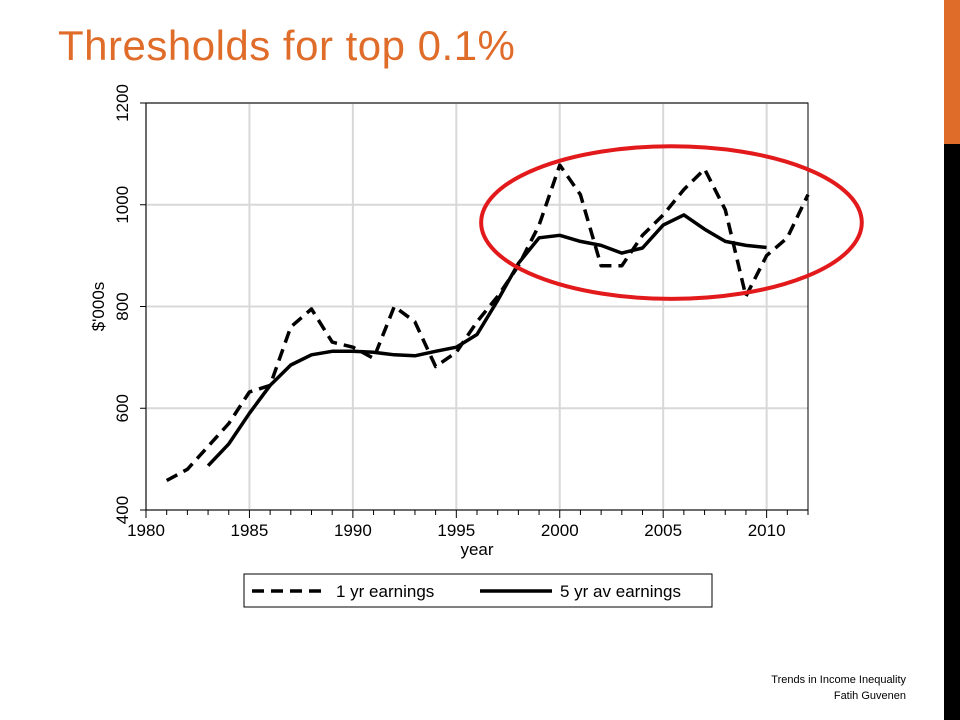  Describe the element at coordinates (353, 530) in the screenshot. I see `x-tick-label: 1990` at that location.